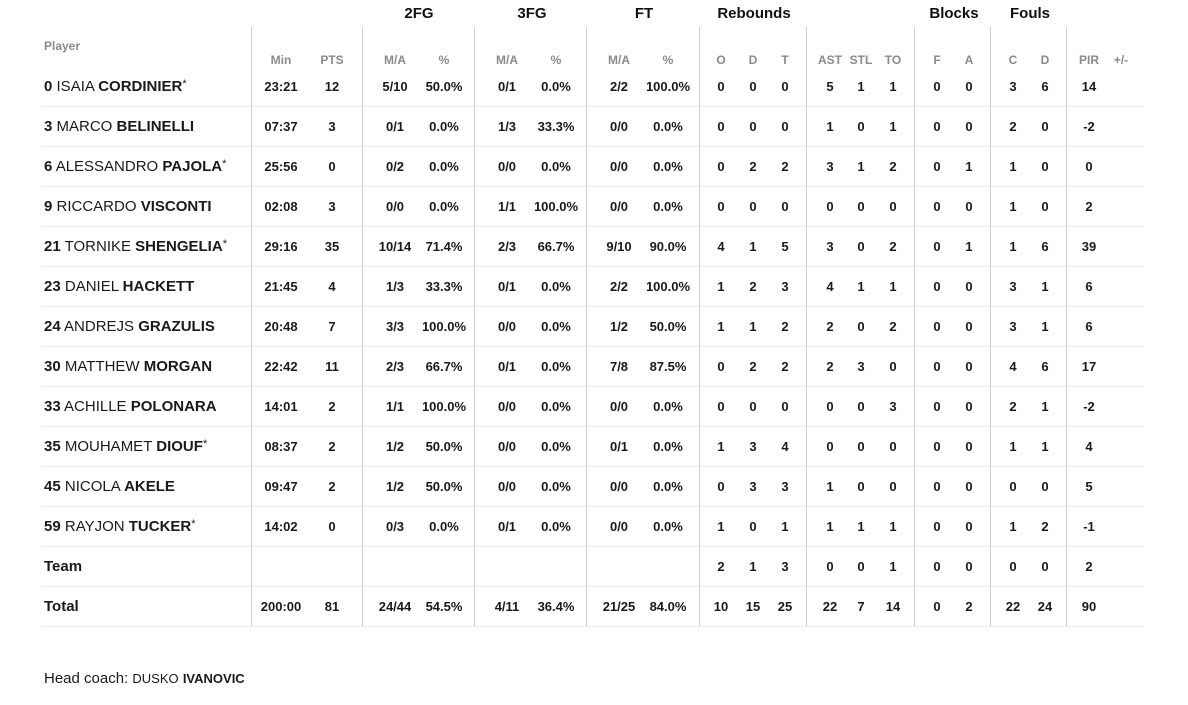 This screenshot has height=705, width=1188. Describe the element at coordinates (155, 678) in the screenshot. I see `head-coach-first-name: DUSKO` at that location.